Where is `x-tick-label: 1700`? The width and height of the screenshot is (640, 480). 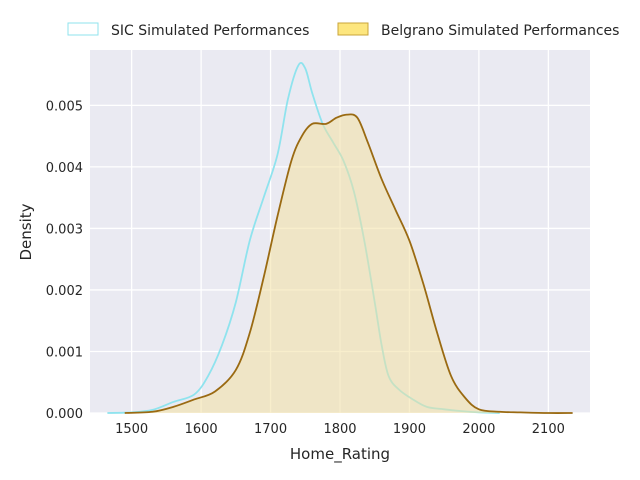 x-tick-label: 1700 is located at coordinates (270, 429).